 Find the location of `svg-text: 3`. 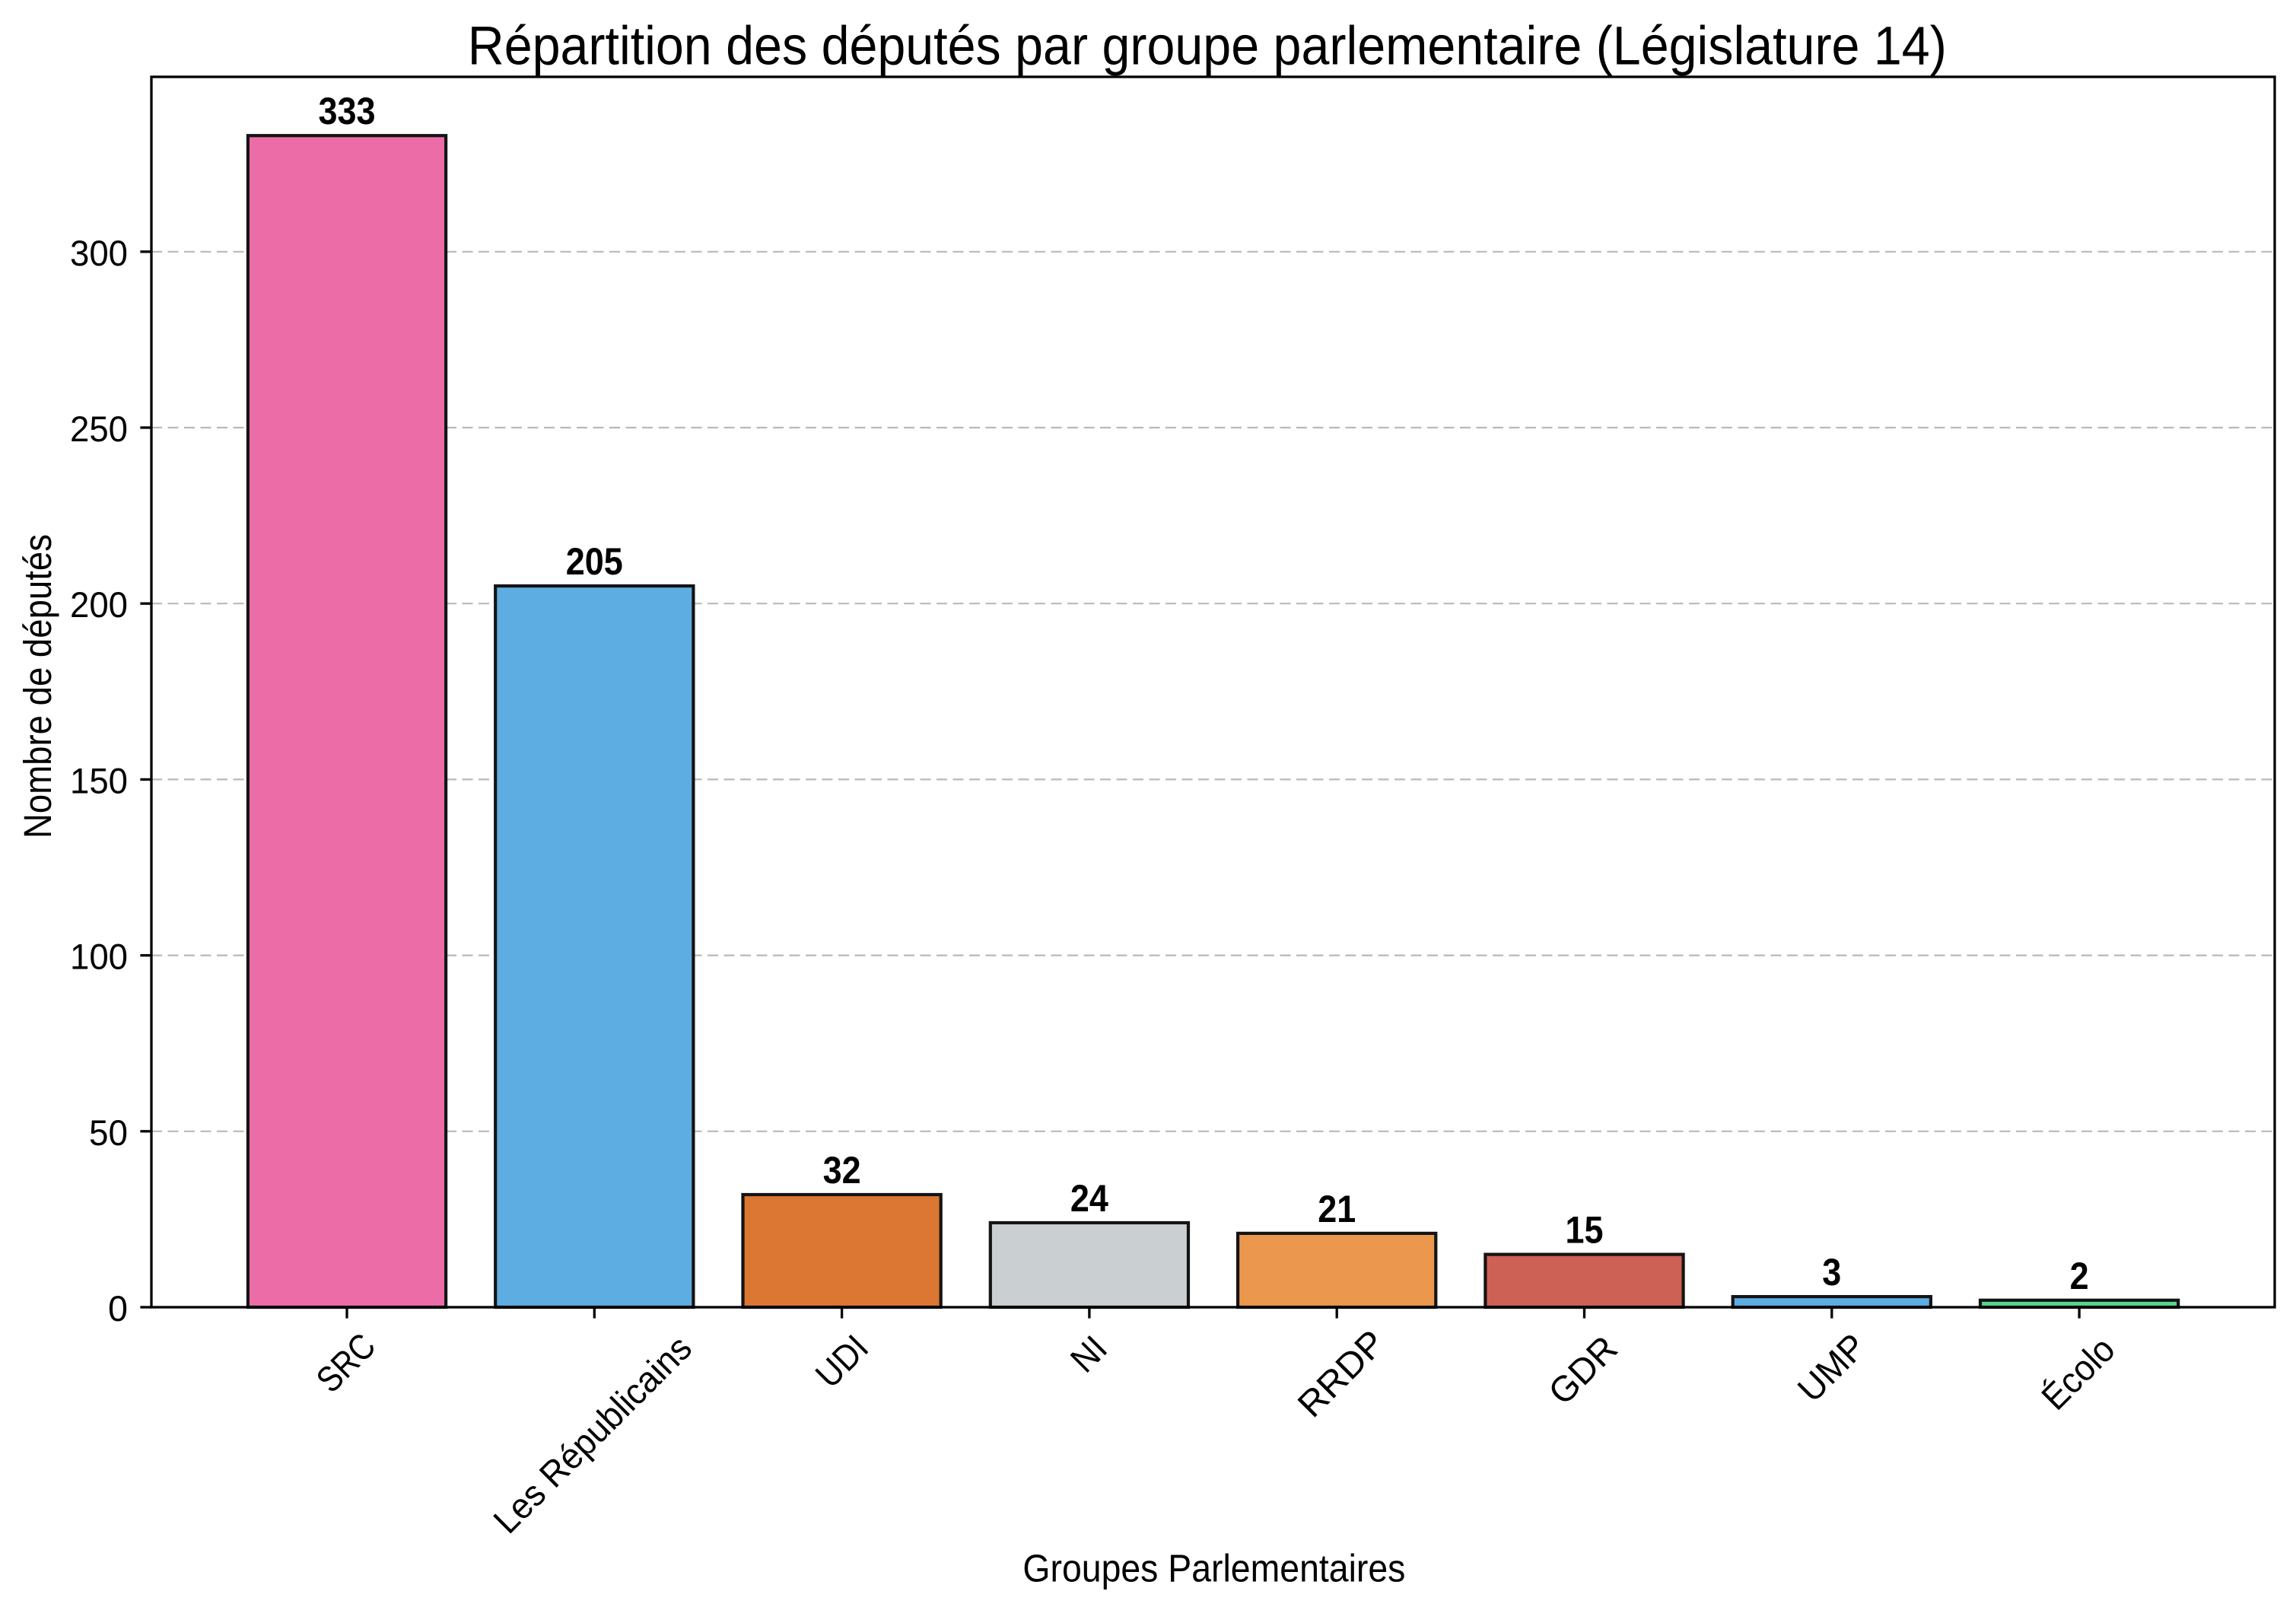

svg-text: 3 is located at coordinates (1831, 1272).